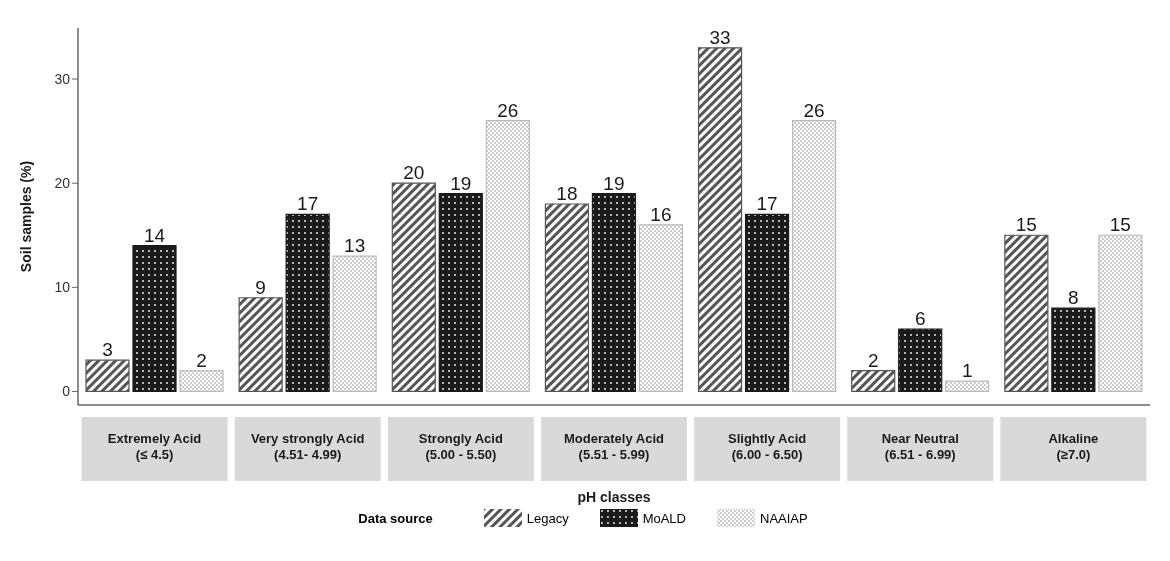 The height and width of the screenshot is (561, 1170). Describe the element at coordinates (25, 216) in the screenshot. I see `y-axis-title: Soil samples (%)` at that location.